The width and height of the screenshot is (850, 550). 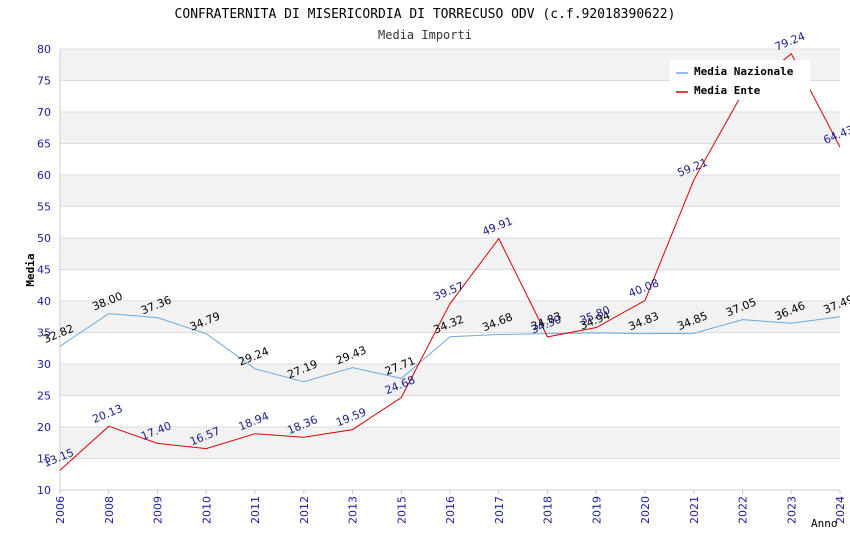 I want to click on y-tick-label: 75, so click(x=44, y=81).